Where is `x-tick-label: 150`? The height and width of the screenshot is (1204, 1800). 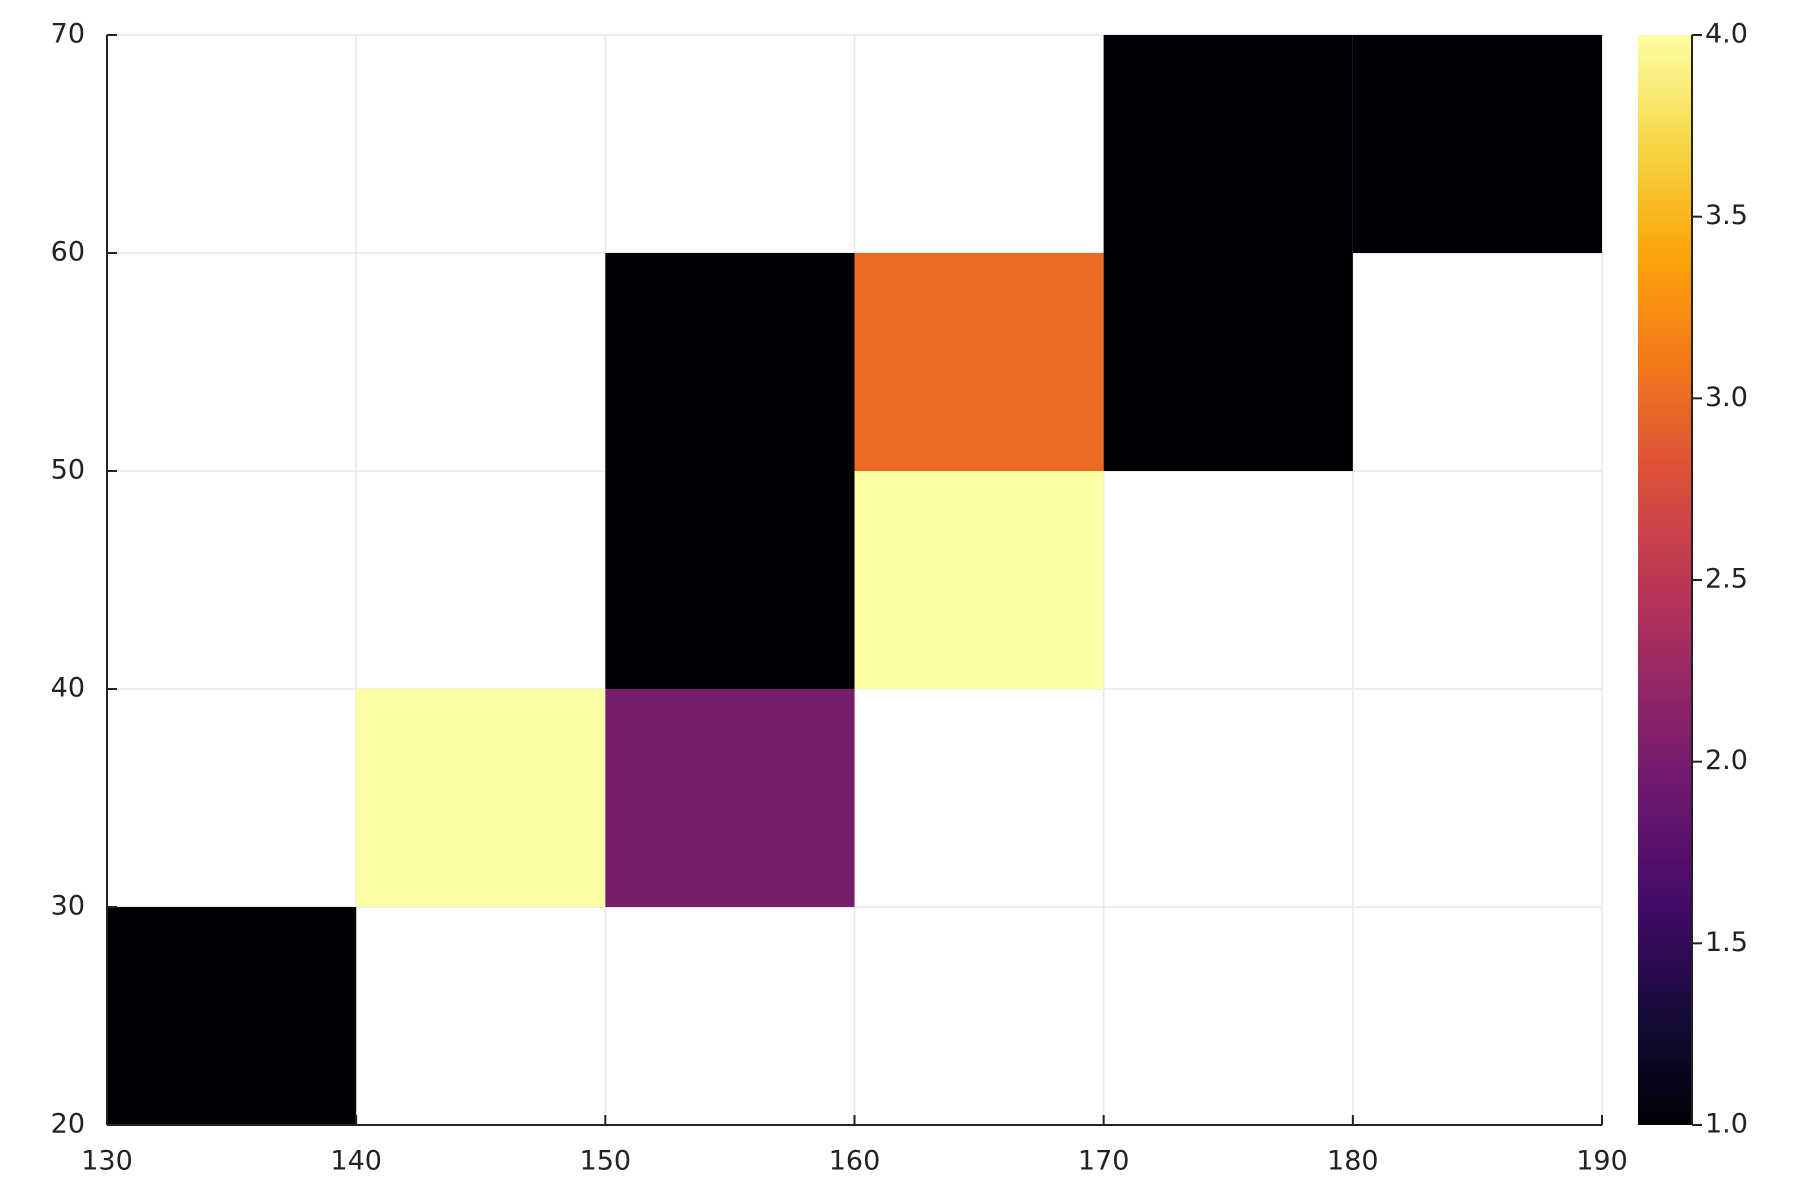 x-tick-label: 150 is located at coordinates (606, 1161).